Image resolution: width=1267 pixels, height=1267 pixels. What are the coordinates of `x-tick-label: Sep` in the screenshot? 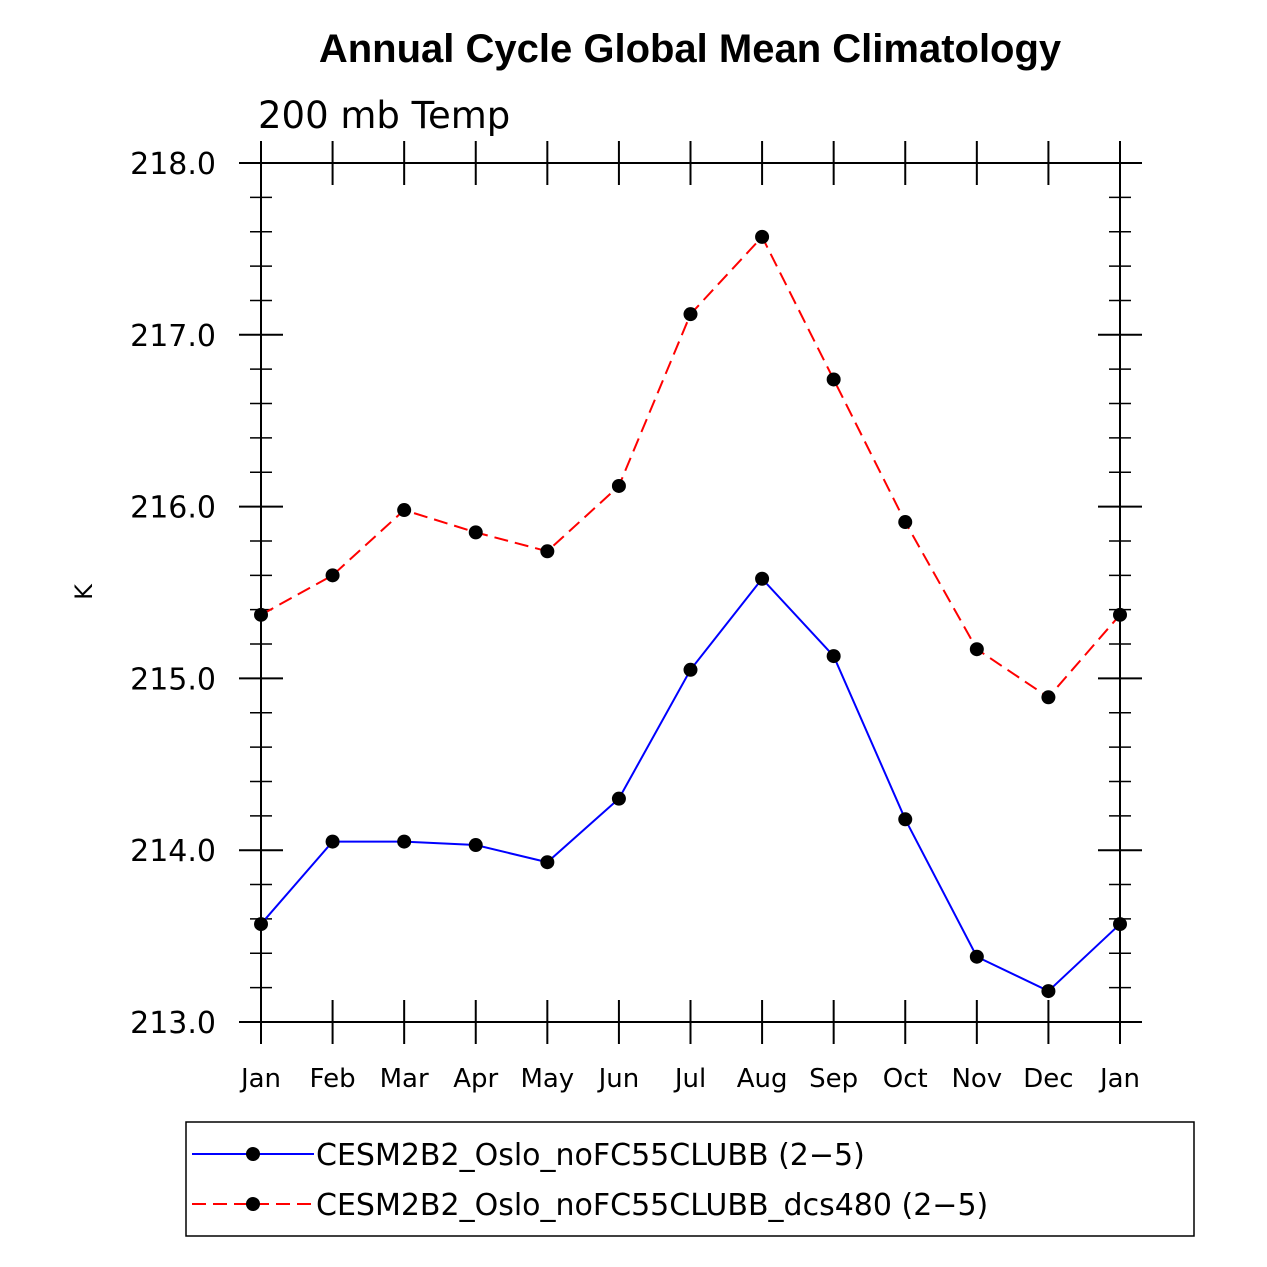 It's located at (833, 1079).